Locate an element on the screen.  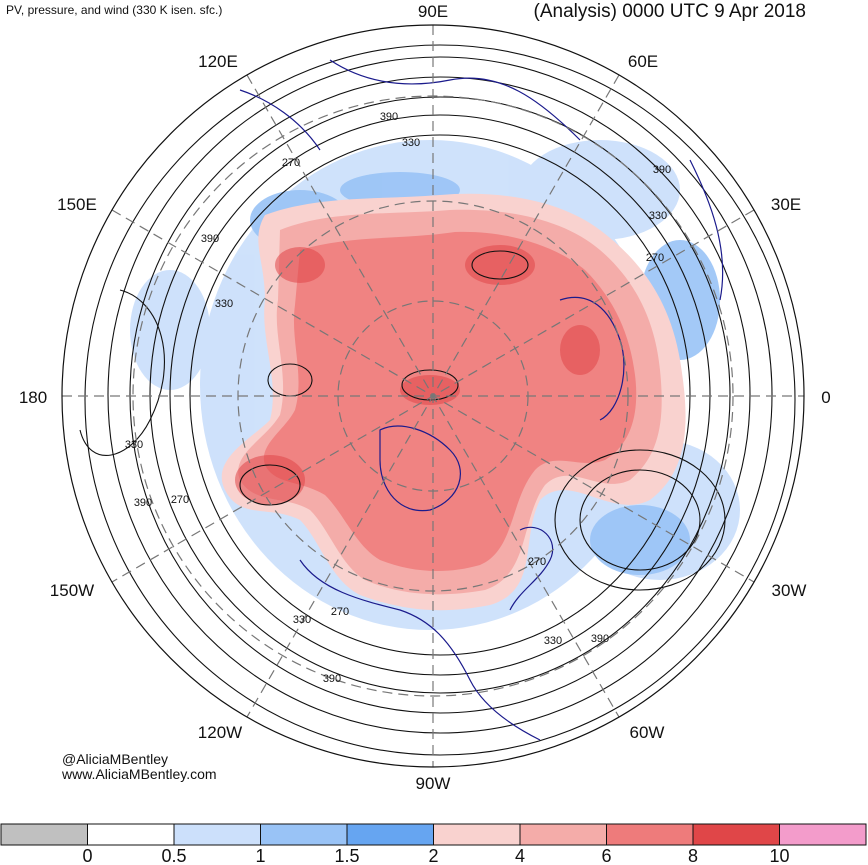
lon-label-120e: 120E is located at coordinates (218, 61).